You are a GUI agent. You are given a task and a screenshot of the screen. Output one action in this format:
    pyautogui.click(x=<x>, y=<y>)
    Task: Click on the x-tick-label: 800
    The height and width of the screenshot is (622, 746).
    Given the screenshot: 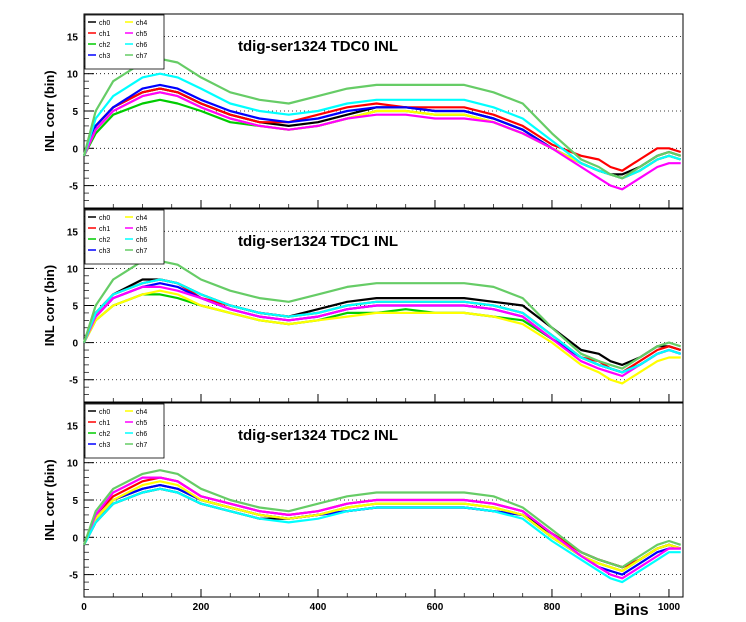 What is the action you would take?
    pyautogui.click(x=552, y=607)
    